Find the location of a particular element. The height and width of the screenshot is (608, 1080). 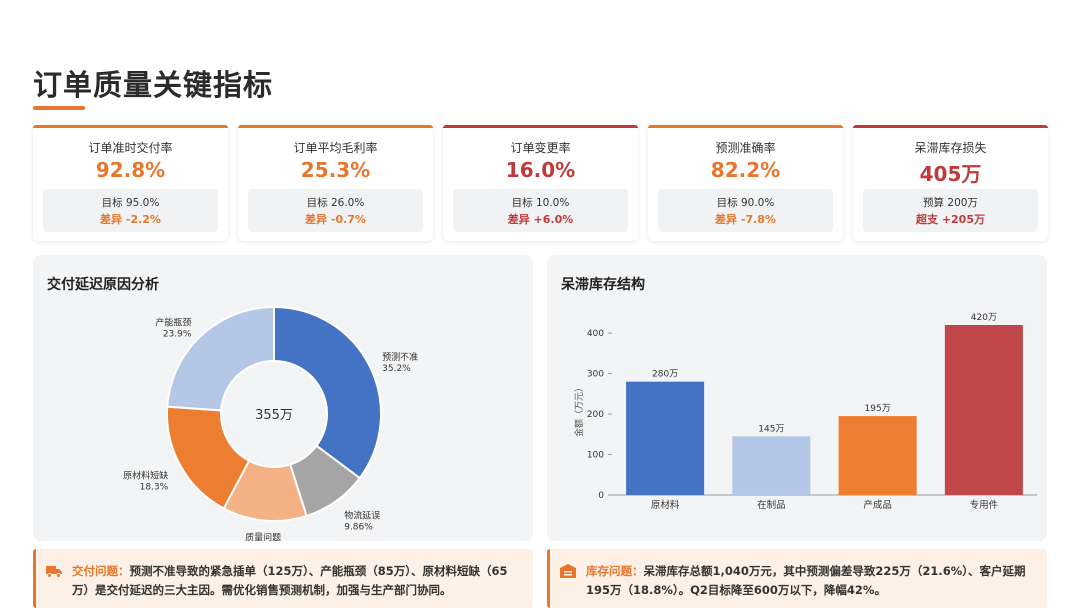

kpi-label: 呆滞库存损失 is located at coordinates (950, 148).